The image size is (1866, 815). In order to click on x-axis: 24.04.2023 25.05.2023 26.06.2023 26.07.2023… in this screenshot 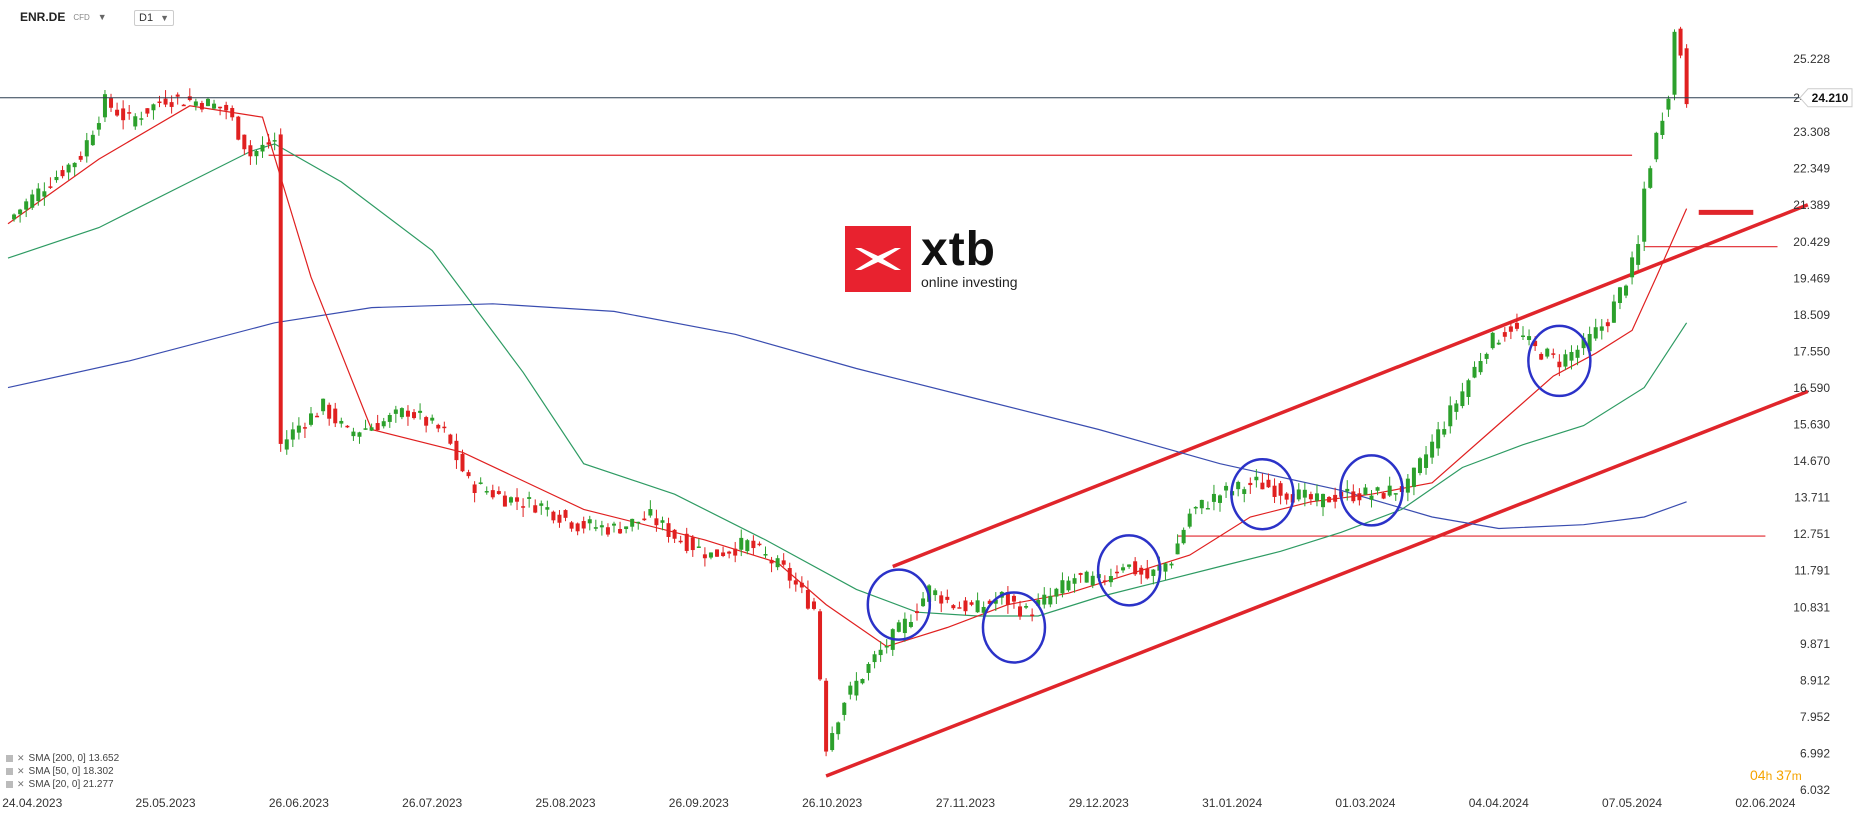, I will do `click(899, 803)`.